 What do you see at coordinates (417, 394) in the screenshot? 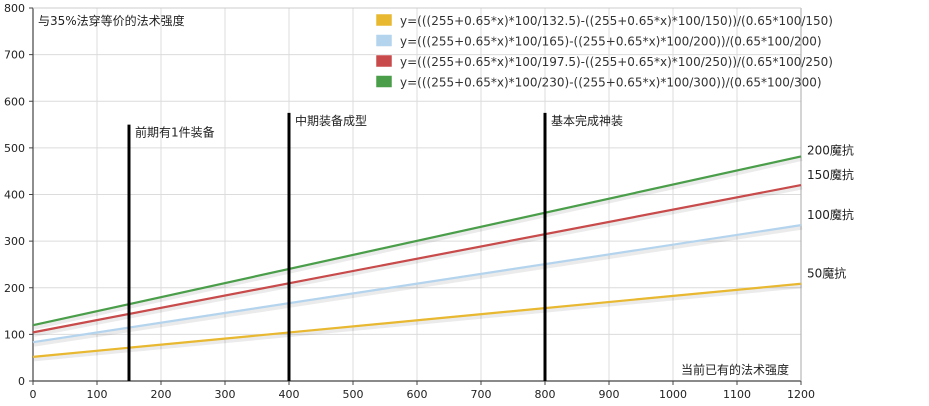
I see `x-tick-label: 600` at bounding box center [417, 394].